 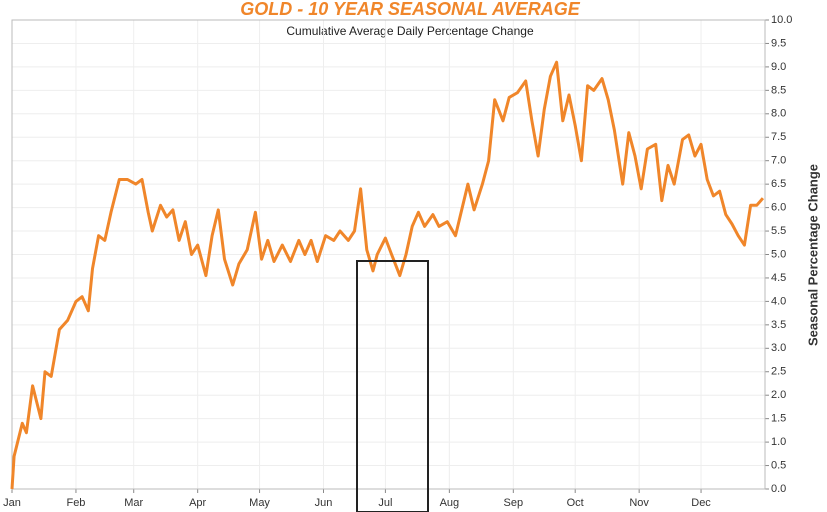 What do you see at coordinates (392, 386) in the screenshot?
I see `highlight-box` at bounding box center [392, 386].